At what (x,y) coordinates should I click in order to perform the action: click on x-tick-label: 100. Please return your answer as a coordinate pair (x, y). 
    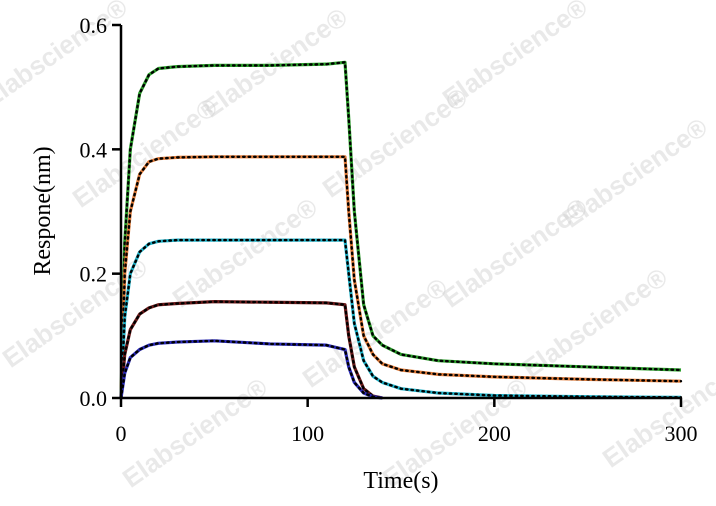
    Looking at the image, I should click on (307, 433).